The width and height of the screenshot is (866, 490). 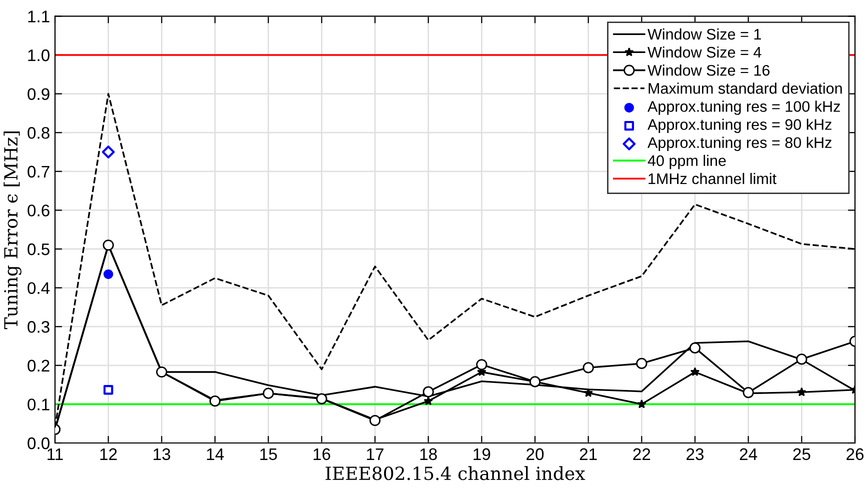 What do you see at coordinates (740, 144) in the screenshot?
I see `legend-label: Approx.tuning res = 80 kHz` at bounding box center [740, 144].